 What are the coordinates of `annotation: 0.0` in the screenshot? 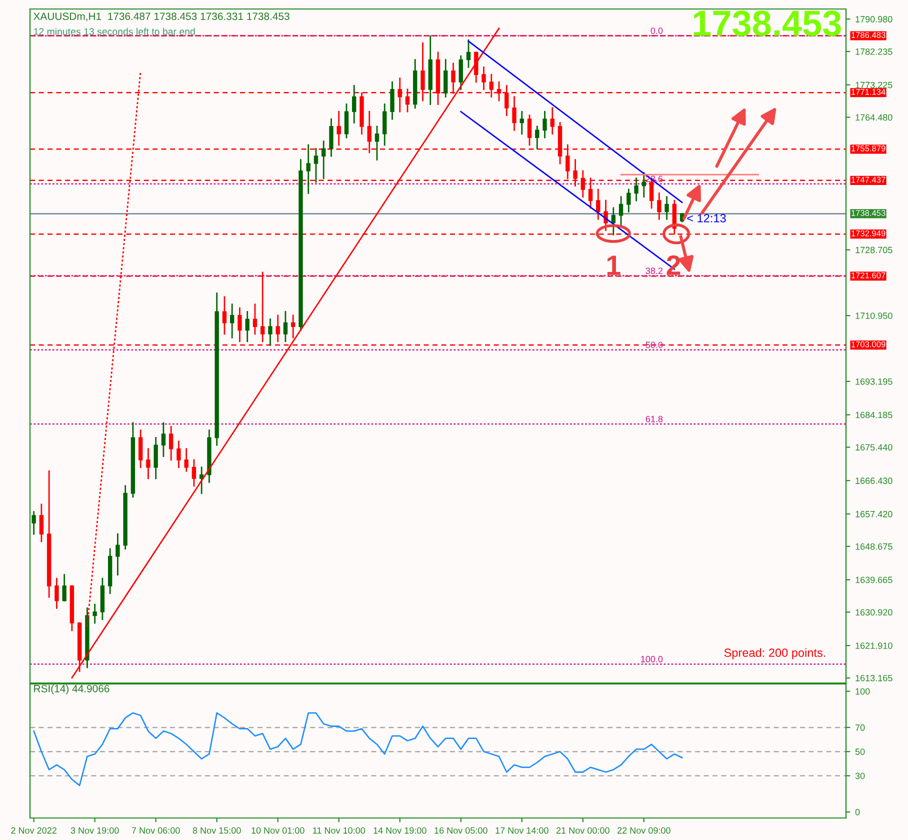 It's located at (656, 31).